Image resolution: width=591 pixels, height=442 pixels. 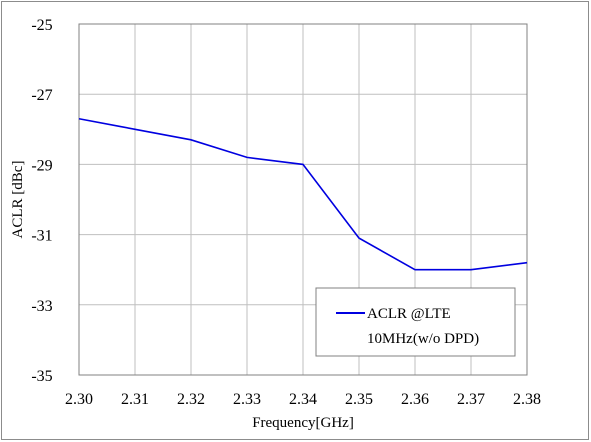 I want to click on y-axis-title: ACLR [dBc], so click(x=18, y=200).